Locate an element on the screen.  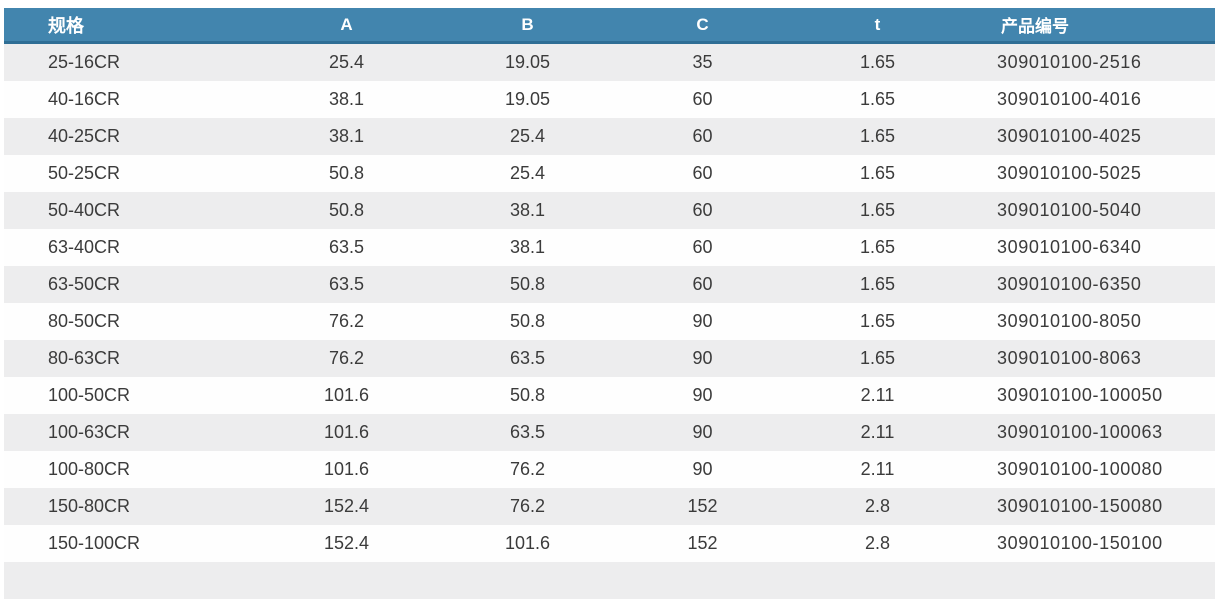
table-cell-product-code: 309010100-2516 is located at coordinates (1087, 61).